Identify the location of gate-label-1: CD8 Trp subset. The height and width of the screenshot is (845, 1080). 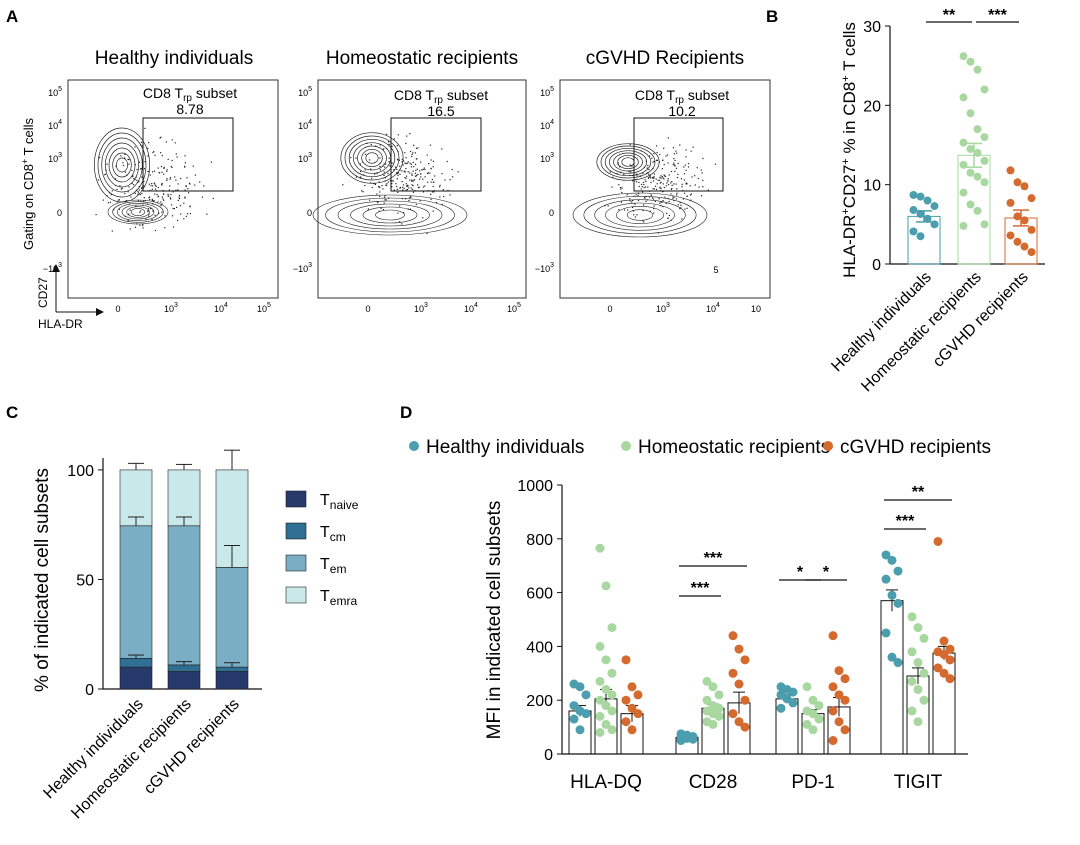
(190, 94).